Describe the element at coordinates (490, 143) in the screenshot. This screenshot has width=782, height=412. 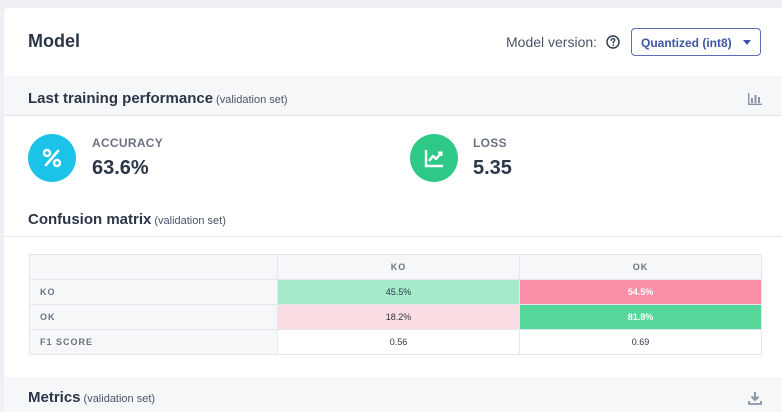
I see `loss-label: LOSS` at that location.